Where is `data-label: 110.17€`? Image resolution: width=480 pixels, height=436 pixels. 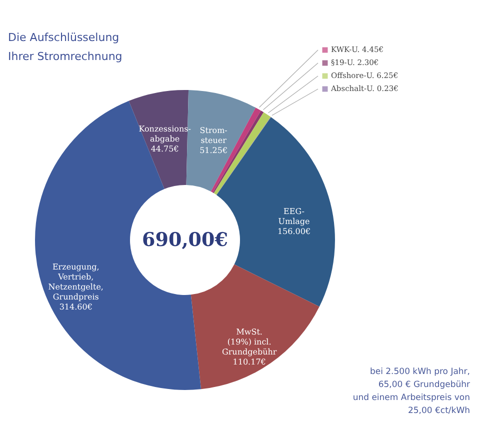
data-label: 110.17€ is located at coordinates (249, 361).